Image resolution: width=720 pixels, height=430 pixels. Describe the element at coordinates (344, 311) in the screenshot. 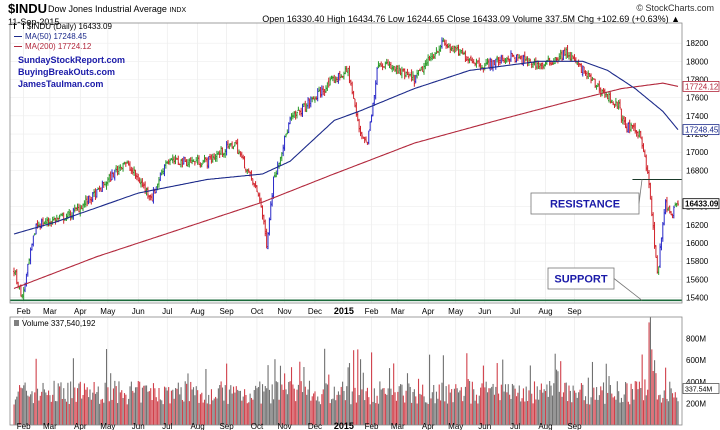

I see `x-tick-label: 2015` at that location.